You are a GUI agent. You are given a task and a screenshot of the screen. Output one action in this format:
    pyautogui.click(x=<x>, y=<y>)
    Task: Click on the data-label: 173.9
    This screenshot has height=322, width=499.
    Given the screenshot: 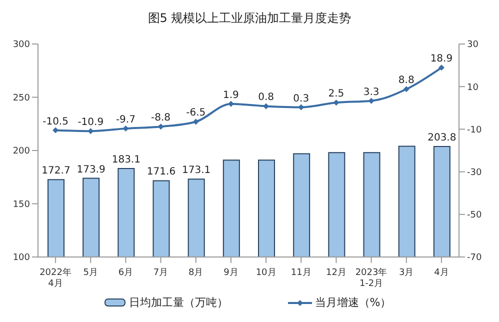 What is the action you would take?
    pyautogui.click(x=91, y=170)
    